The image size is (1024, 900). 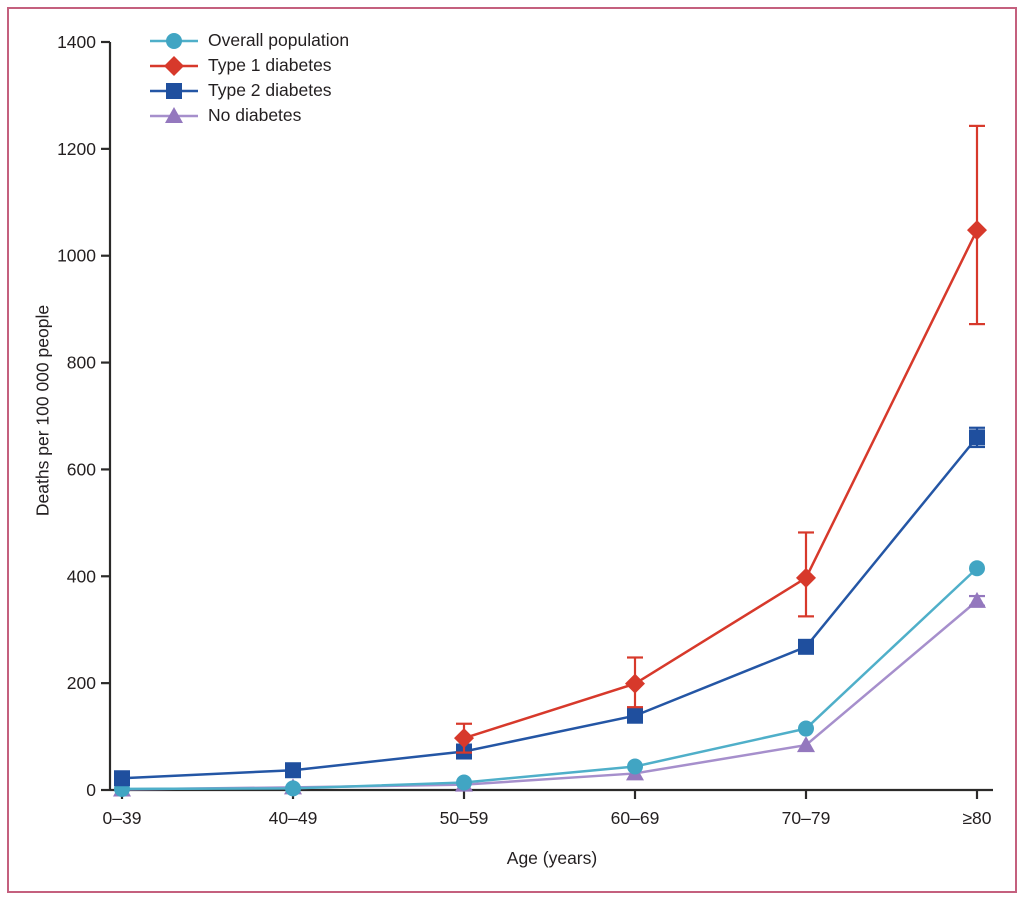 I want to click on legend-label: Type 2 diabetes, so click(x=270, y=89).